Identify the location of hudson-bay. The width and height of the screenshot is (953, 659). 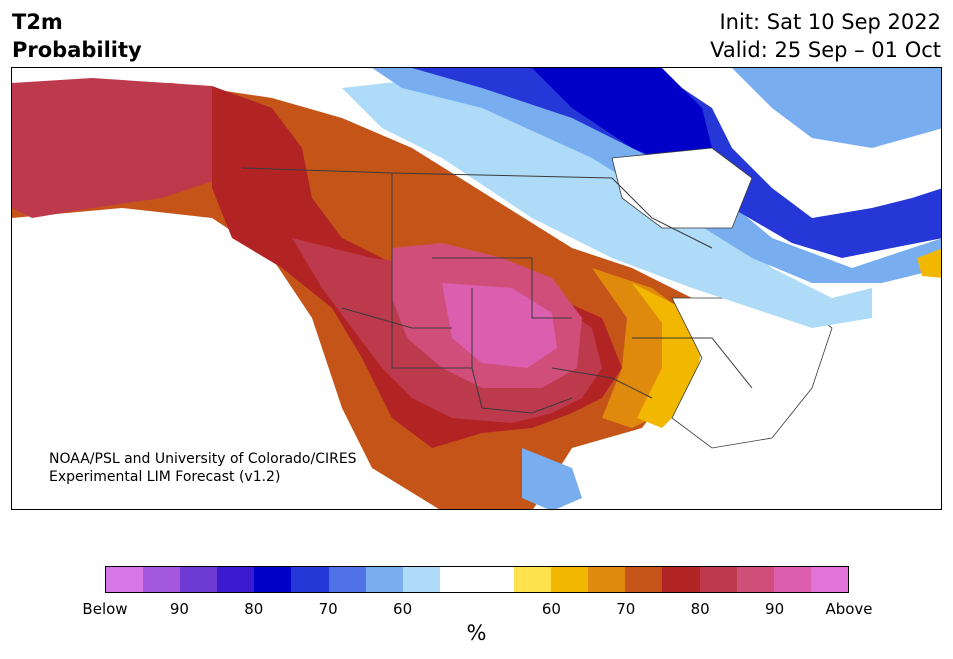
(682, 188).